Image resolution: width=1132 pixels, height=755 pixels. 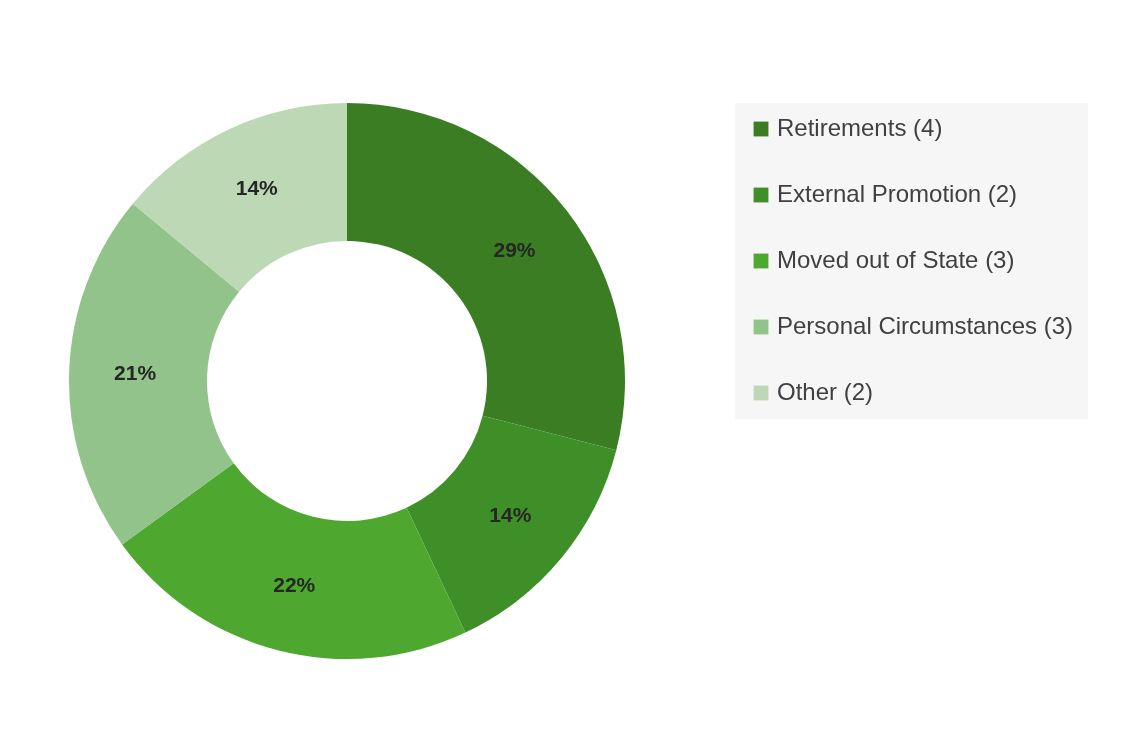 What do you see at coordinates (514, 250) in the screenshot?
I see `data-label: 29%` at bounding box center [514, 250].